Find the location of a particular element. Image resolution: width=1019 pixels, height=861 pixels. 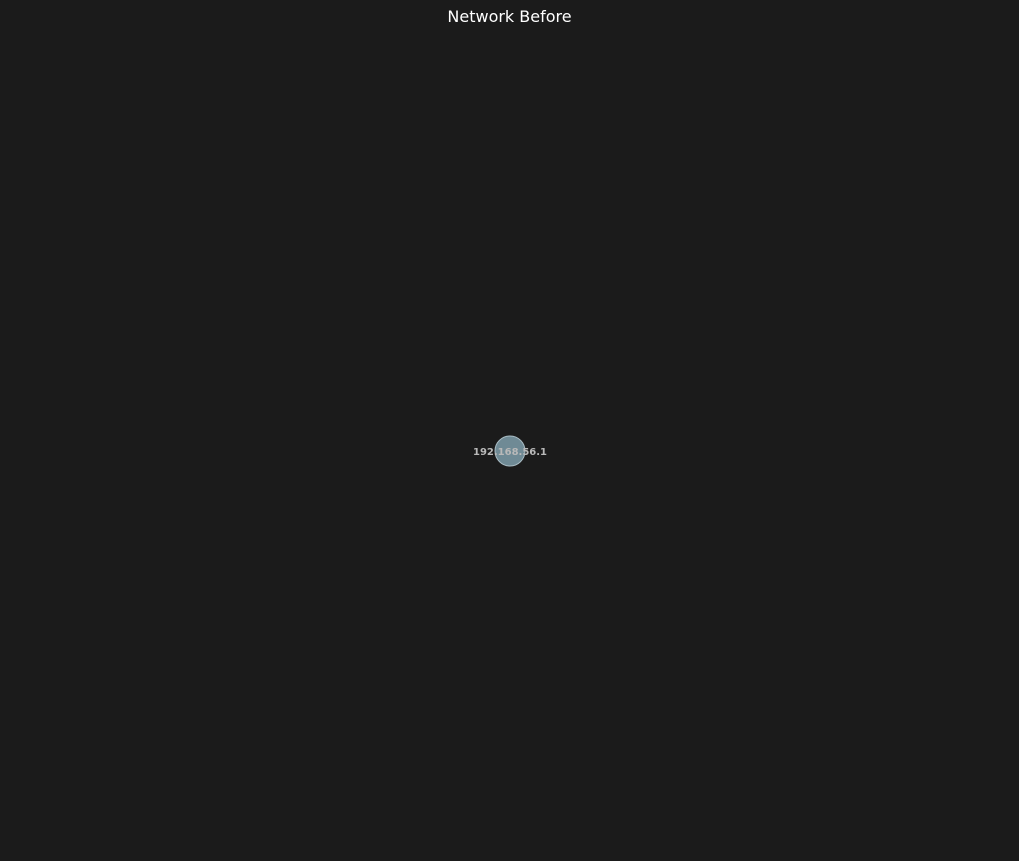

chart-title: Network Before is located at coordinates (509, 16).